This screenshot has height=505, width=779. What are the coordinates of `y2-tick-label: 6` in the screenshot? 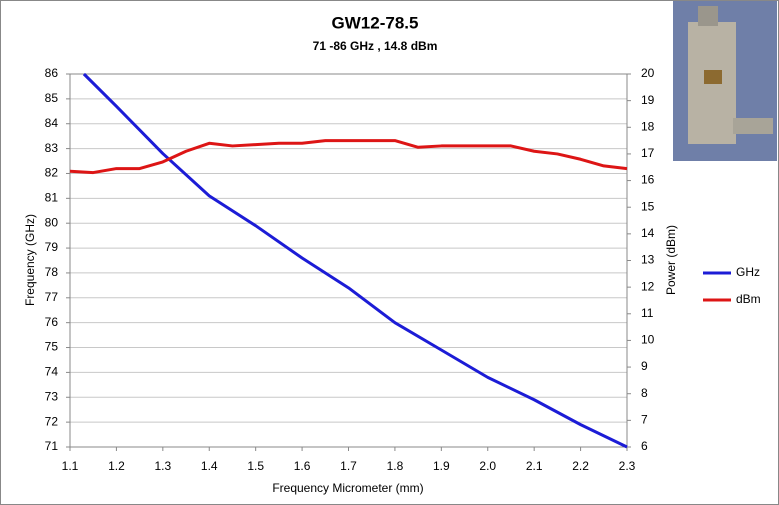 It's located at (644, 446).